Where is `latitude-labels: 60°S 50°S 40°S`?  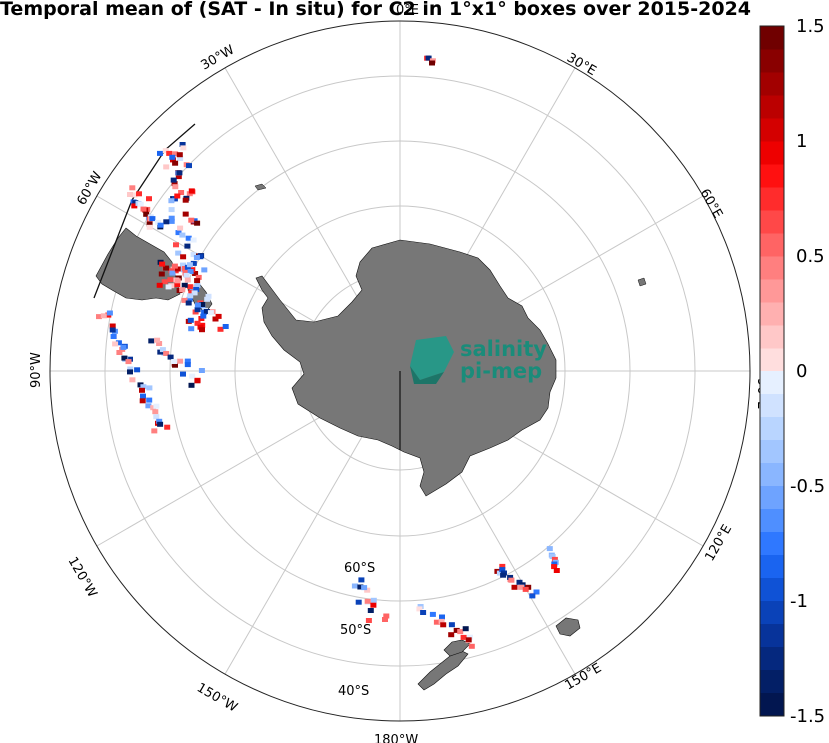
latitude-labels: 60°S 50°S 40°S is located at coordinates (356, 630).